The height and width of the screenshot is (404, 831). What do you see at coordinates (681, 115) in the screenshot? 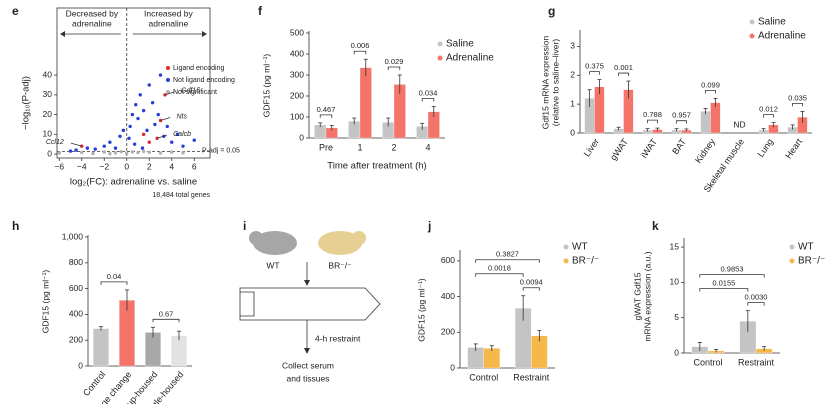
I see `p-value: 0.957` at bounding box center [681, 115].